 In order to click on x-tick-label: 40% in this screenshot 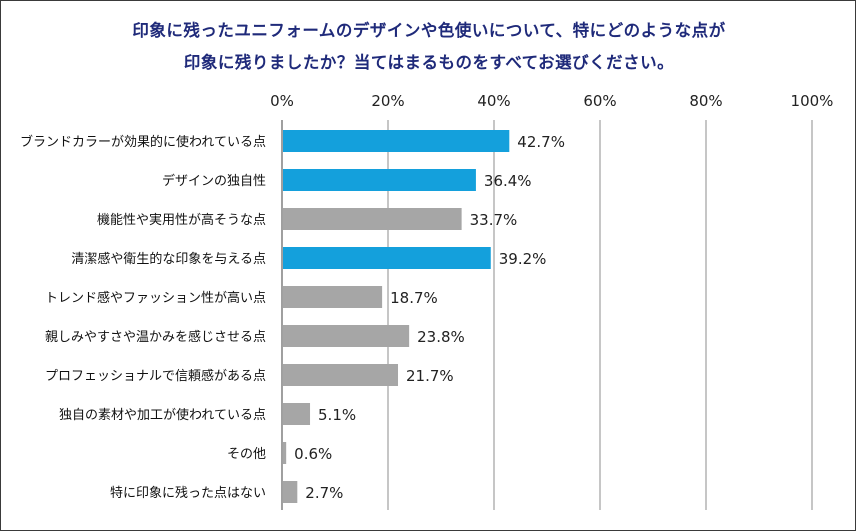, I will do `click(493, 101)`.